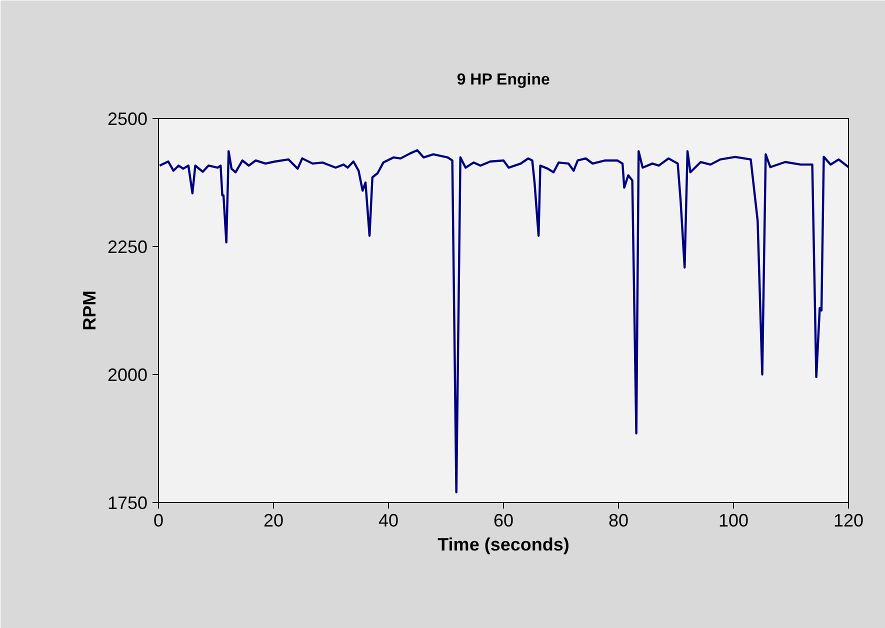  I want to click on x-tick-label: 120, so click(848, 520).